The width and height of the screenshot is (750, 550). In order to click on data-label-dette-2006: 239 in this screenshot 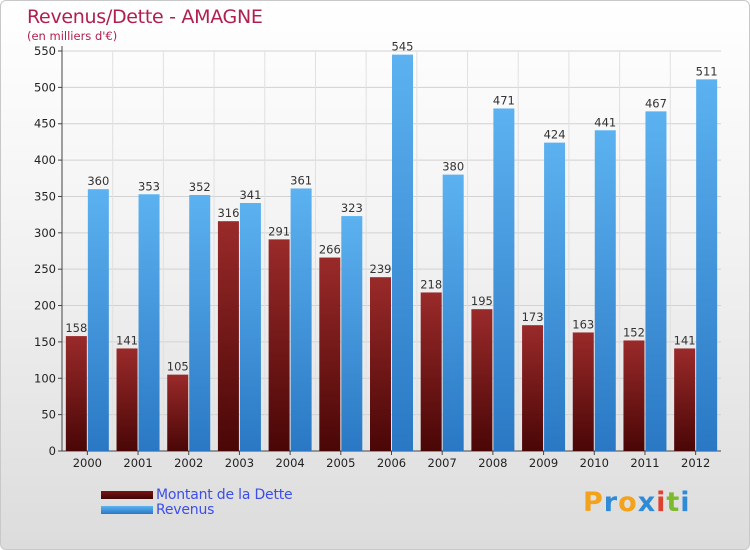, I will do `click(381, 269)`.